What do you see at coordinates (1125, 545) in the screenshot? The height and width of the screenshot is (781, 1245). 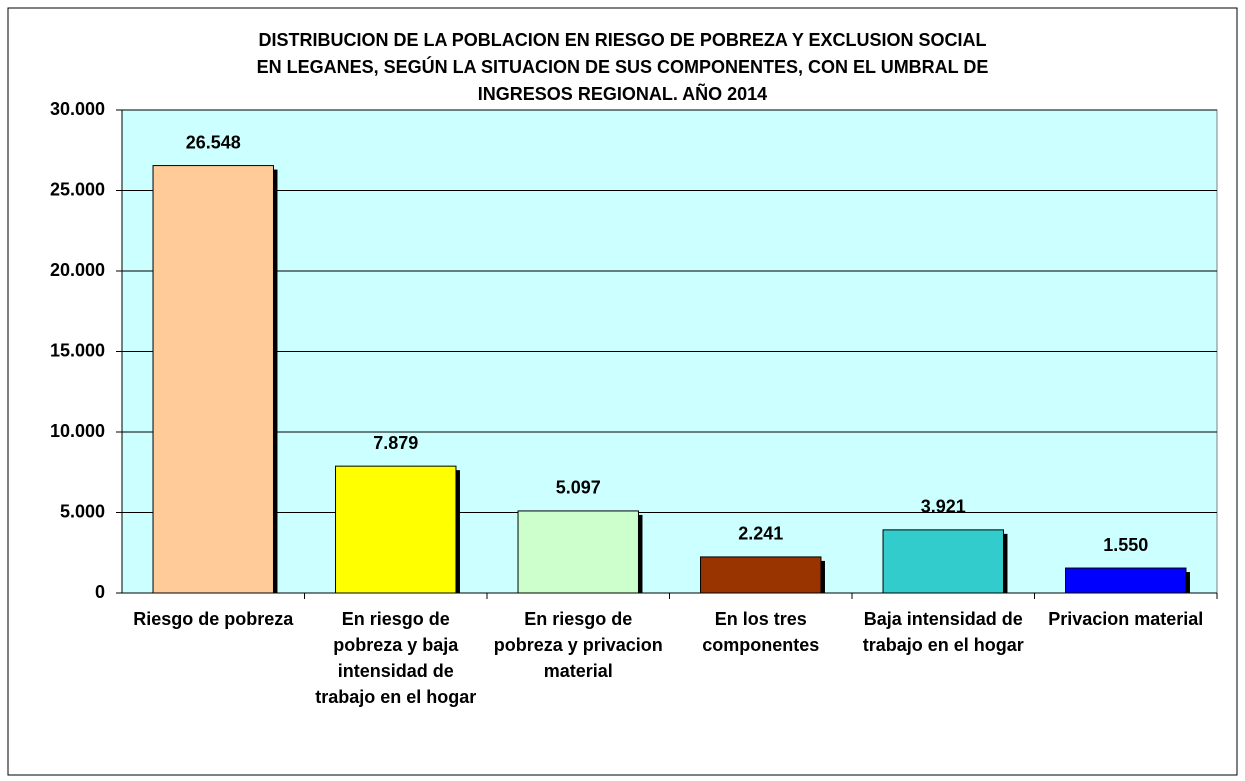 I see `value-label: 1.550` at bounding box center [1125, 545].